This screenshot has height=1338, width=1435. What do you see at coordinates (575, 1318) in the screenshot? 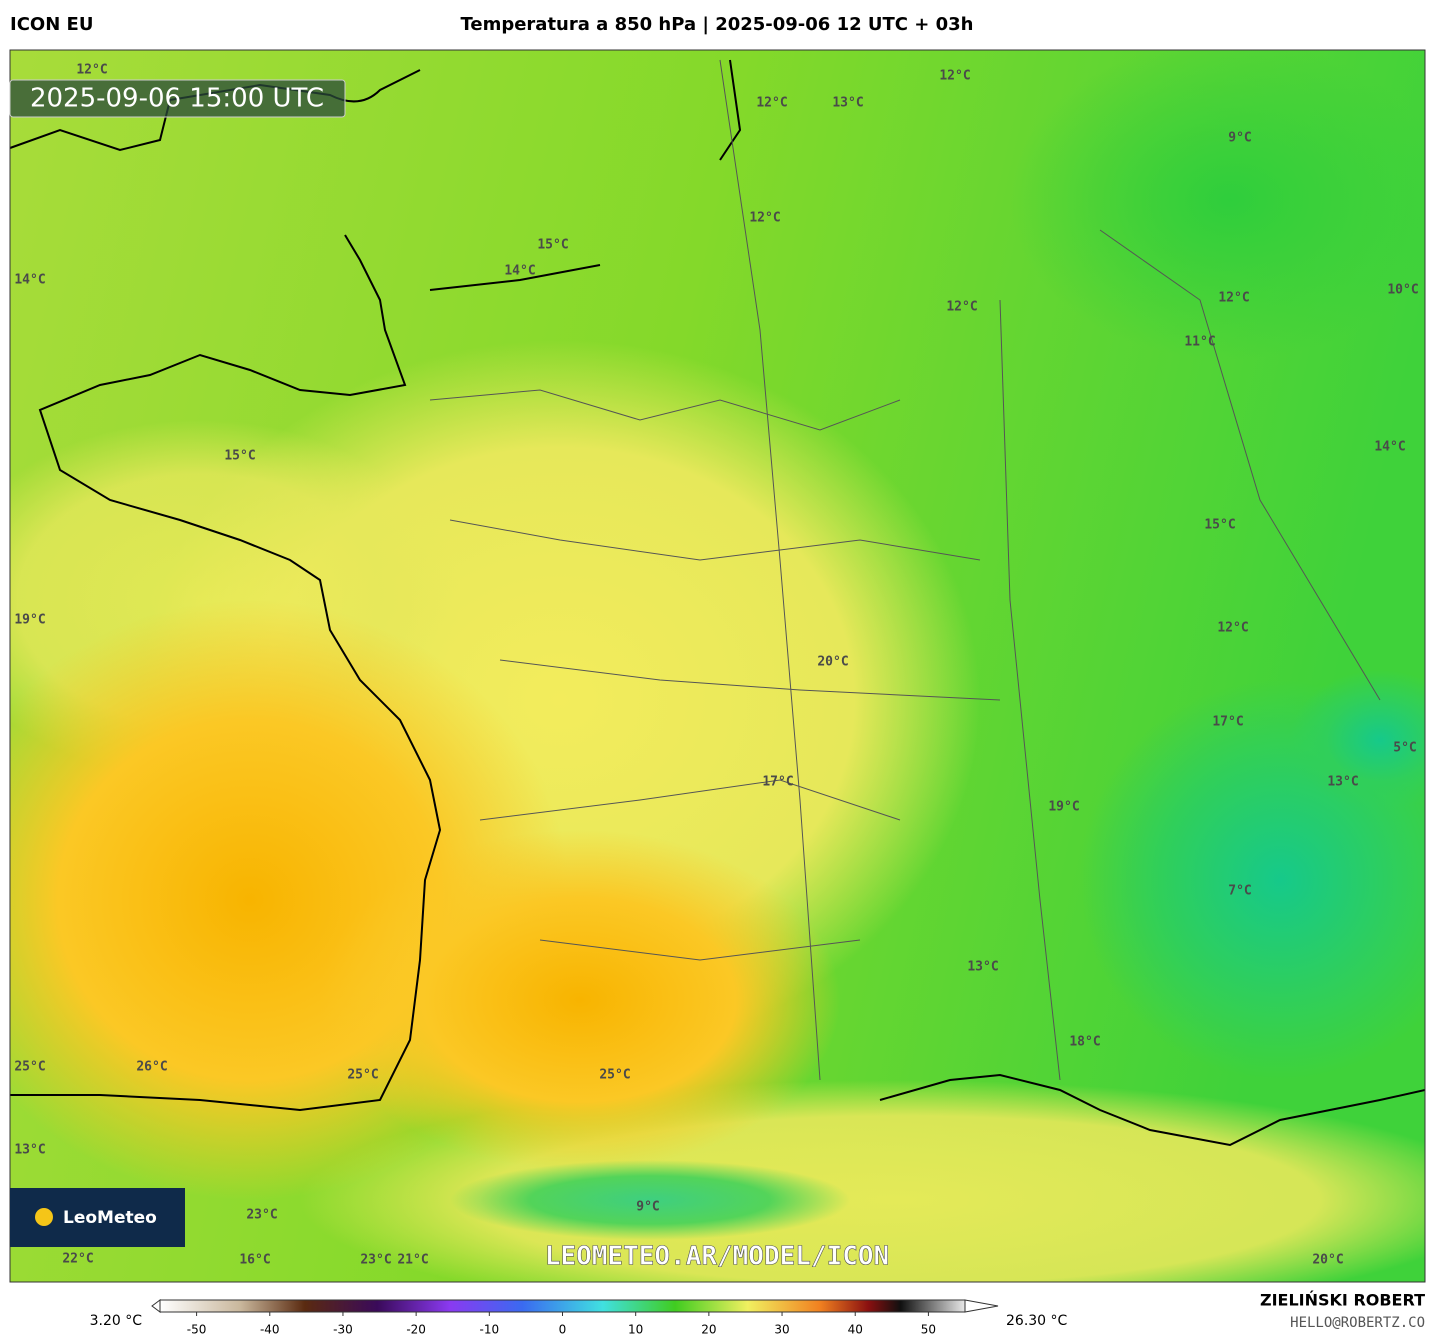
I see `colorbar: -50 -40 -30 -20 -10 0 10 20 30 40 50` at bounding box center [575, 1318].